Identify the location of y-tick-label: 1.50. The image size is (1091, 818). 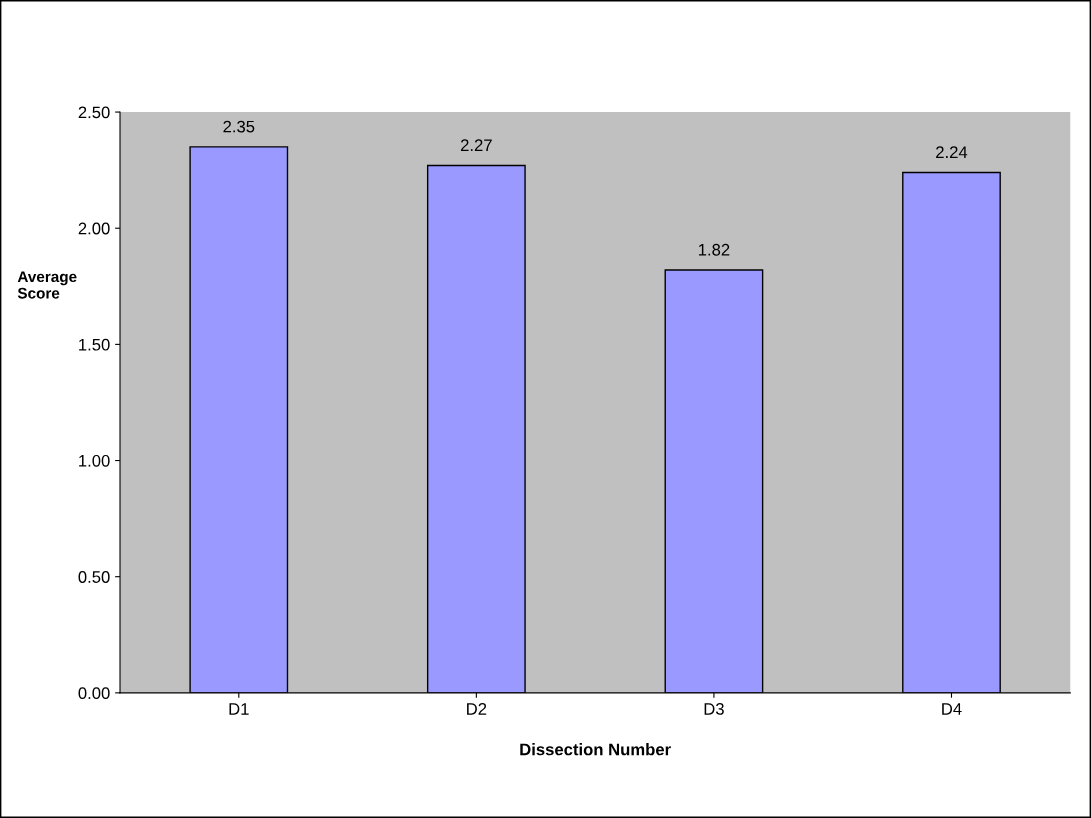
(94, 344).